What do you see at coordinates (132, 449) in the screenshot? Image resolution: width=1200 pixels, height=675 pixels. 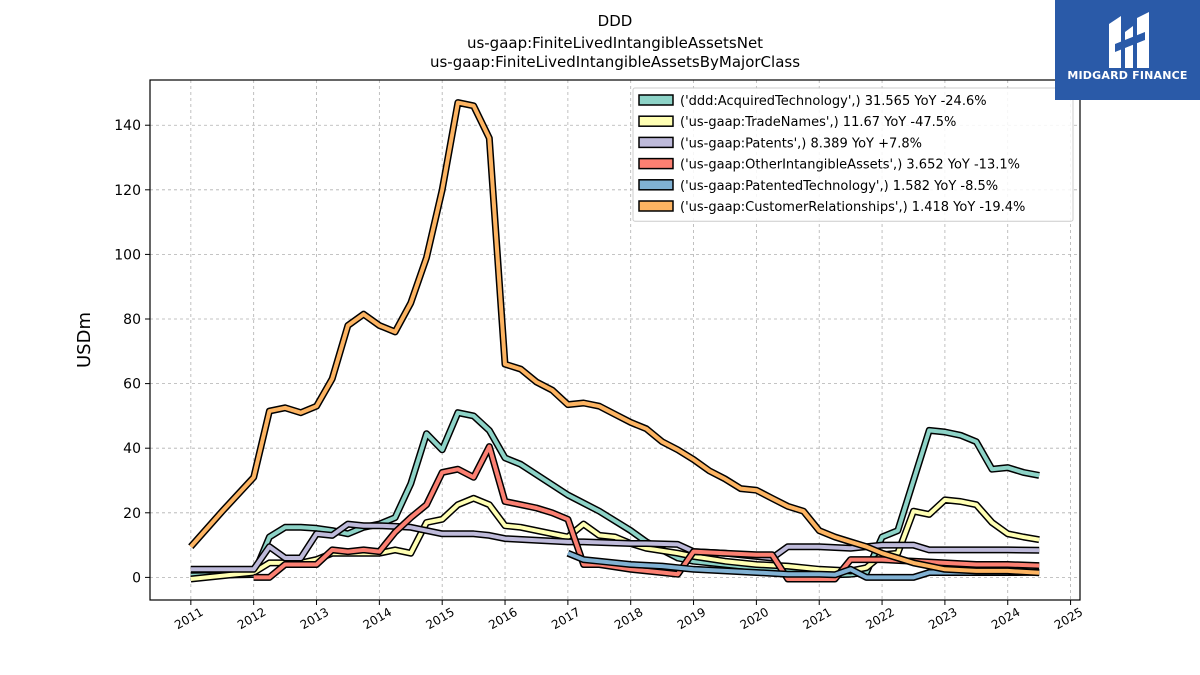 I see `y-tick-label: 40` at bounding box center [132, 449].